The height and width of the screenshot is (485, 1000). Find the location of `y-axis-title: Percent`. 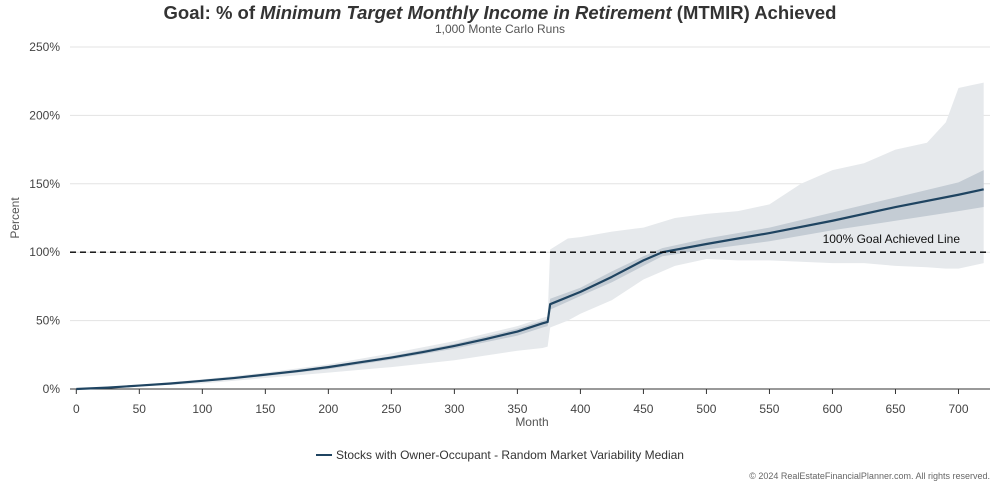

y-axis-title: Percent is located at coordinates (15, 218).